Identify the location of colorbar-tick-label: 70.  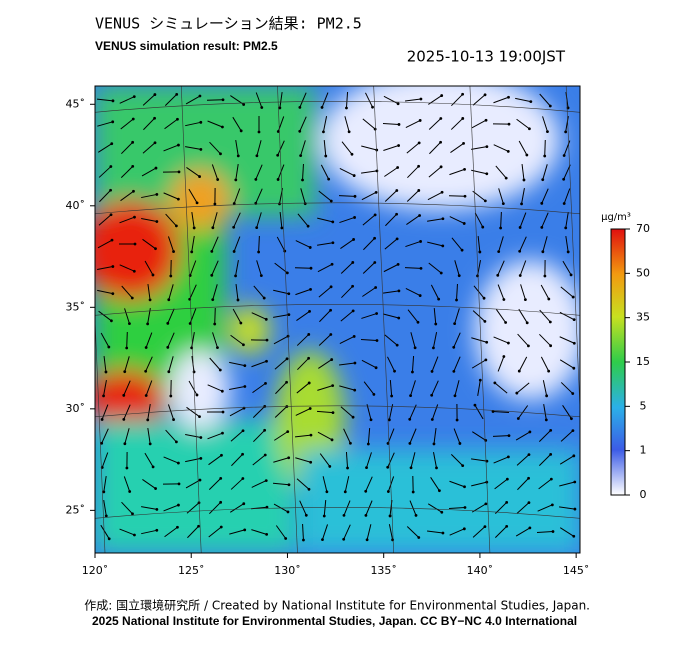
(643, 228).